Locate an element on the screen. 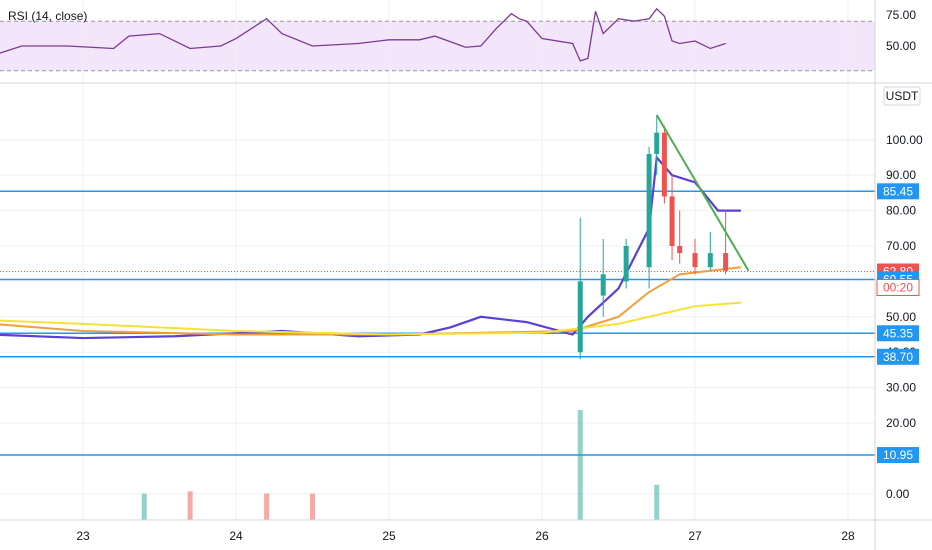  price-tick-label: 100.00 is located at coordinates (904, 140).